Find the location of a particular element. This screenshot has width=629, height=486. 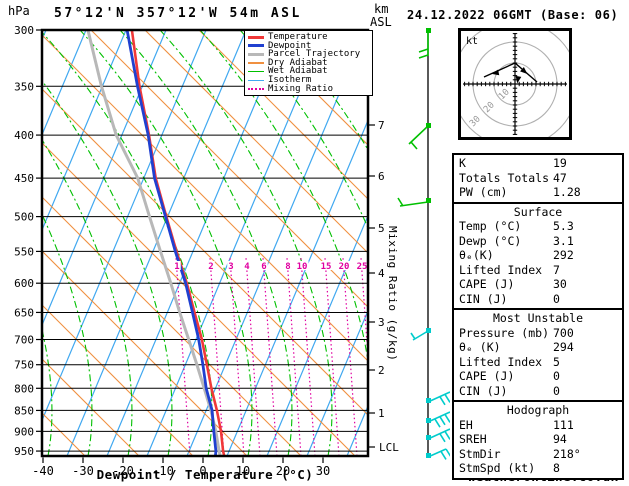

pressure-tick: 350 is located at coordinates (24, 86).